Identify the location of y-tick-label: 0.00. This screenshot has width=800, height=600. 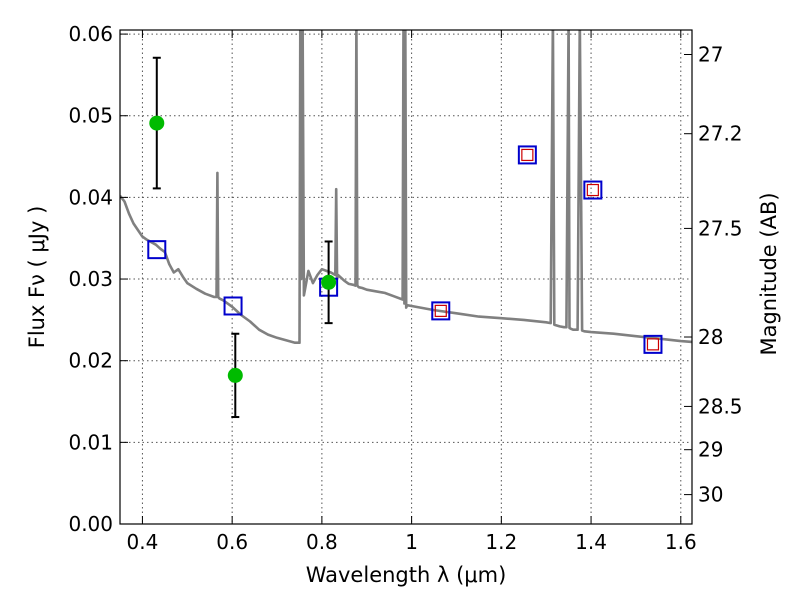
(90, 524).